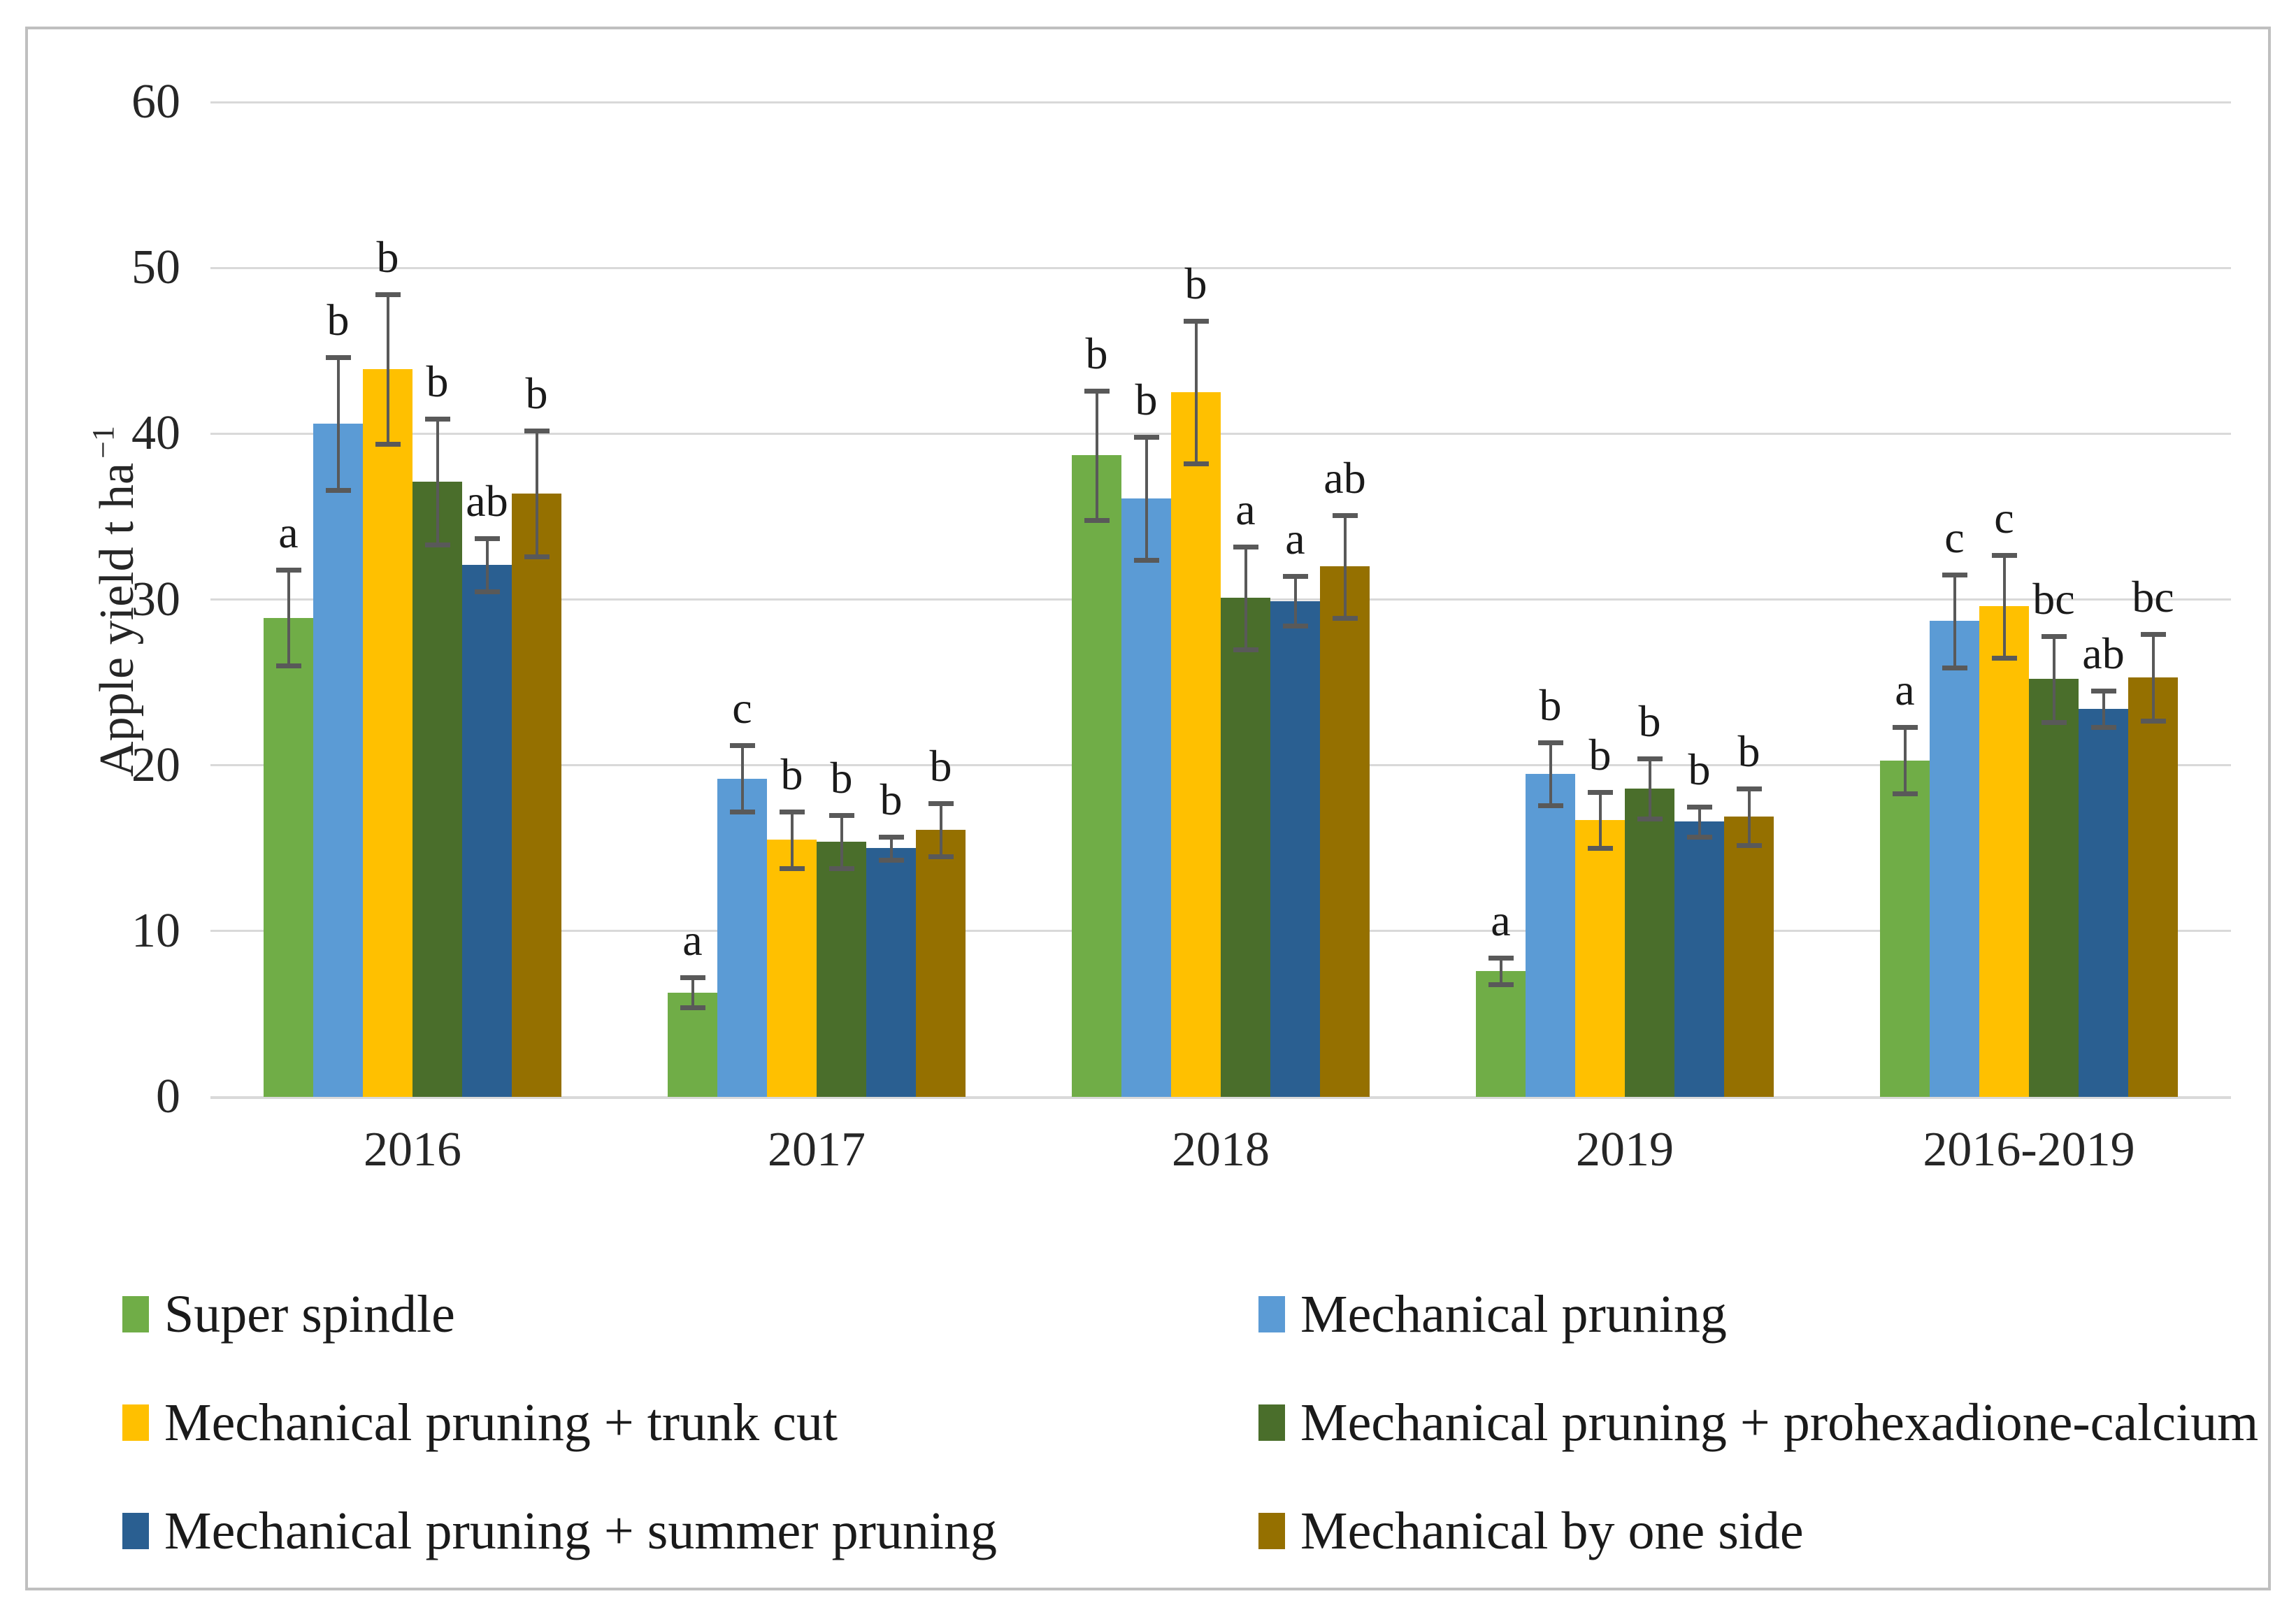 Image resolution: width=2296 pixels, height=1617 pixels. Describe the element at coordinates (1625, 1150) in the screenshot. I see `category-label: 2019` at that location.